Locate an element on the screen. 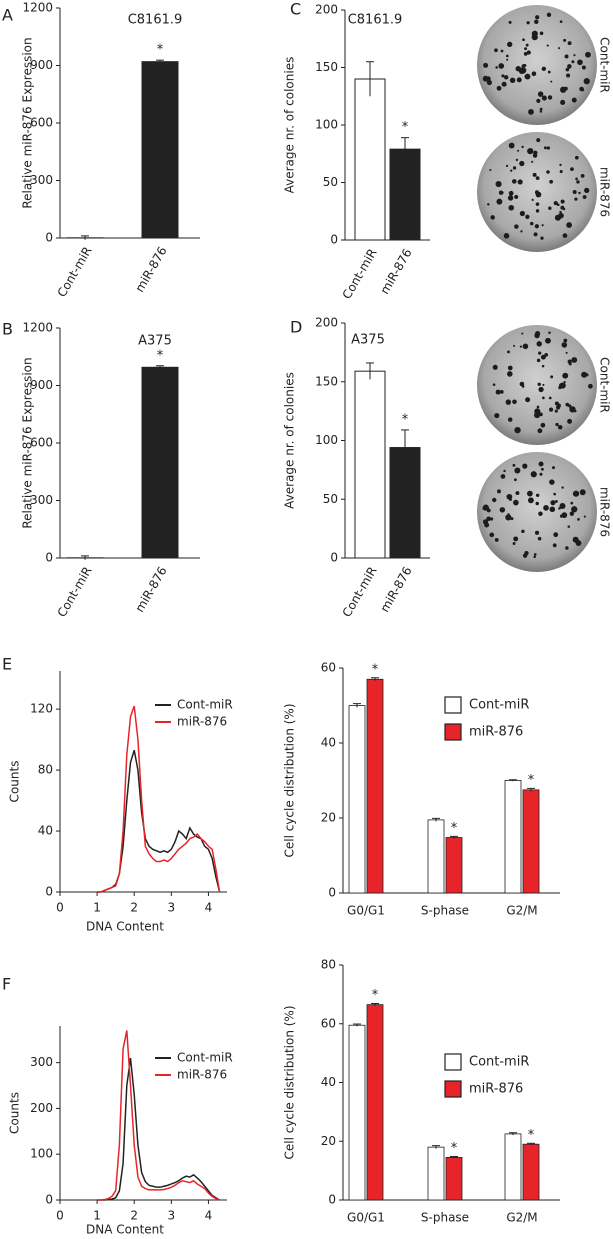 The width and height of the screenshot is (613, 1239). x-tick-label: 2 is located at coordinates (134, 908).